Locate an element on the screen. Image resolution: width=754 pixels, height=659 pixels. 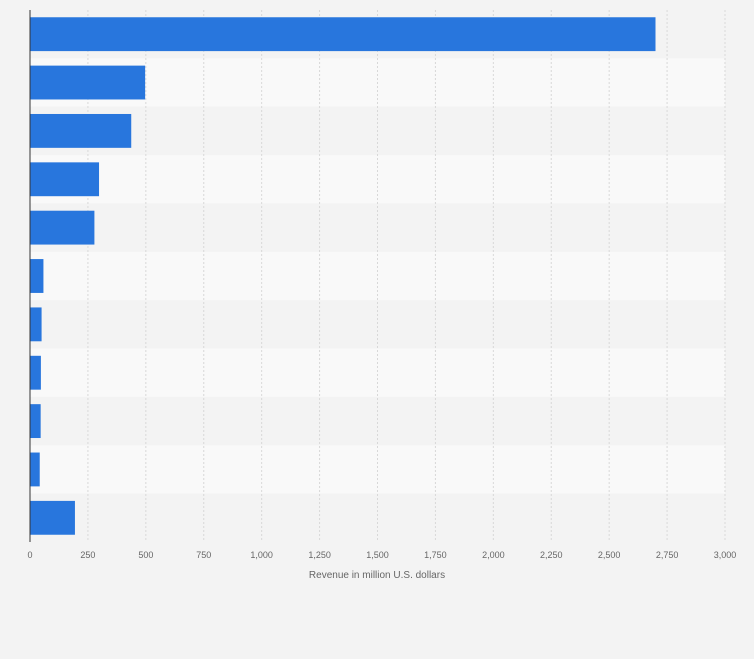
x-tick-label: 2,750 is located at coordinates (667, 555).